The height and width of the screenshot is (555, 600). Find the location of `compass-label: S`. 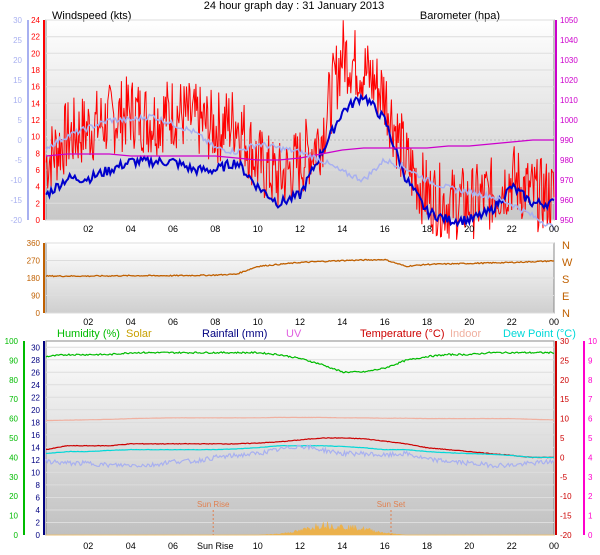

compass-label: S is located at coordinates (565, 280).